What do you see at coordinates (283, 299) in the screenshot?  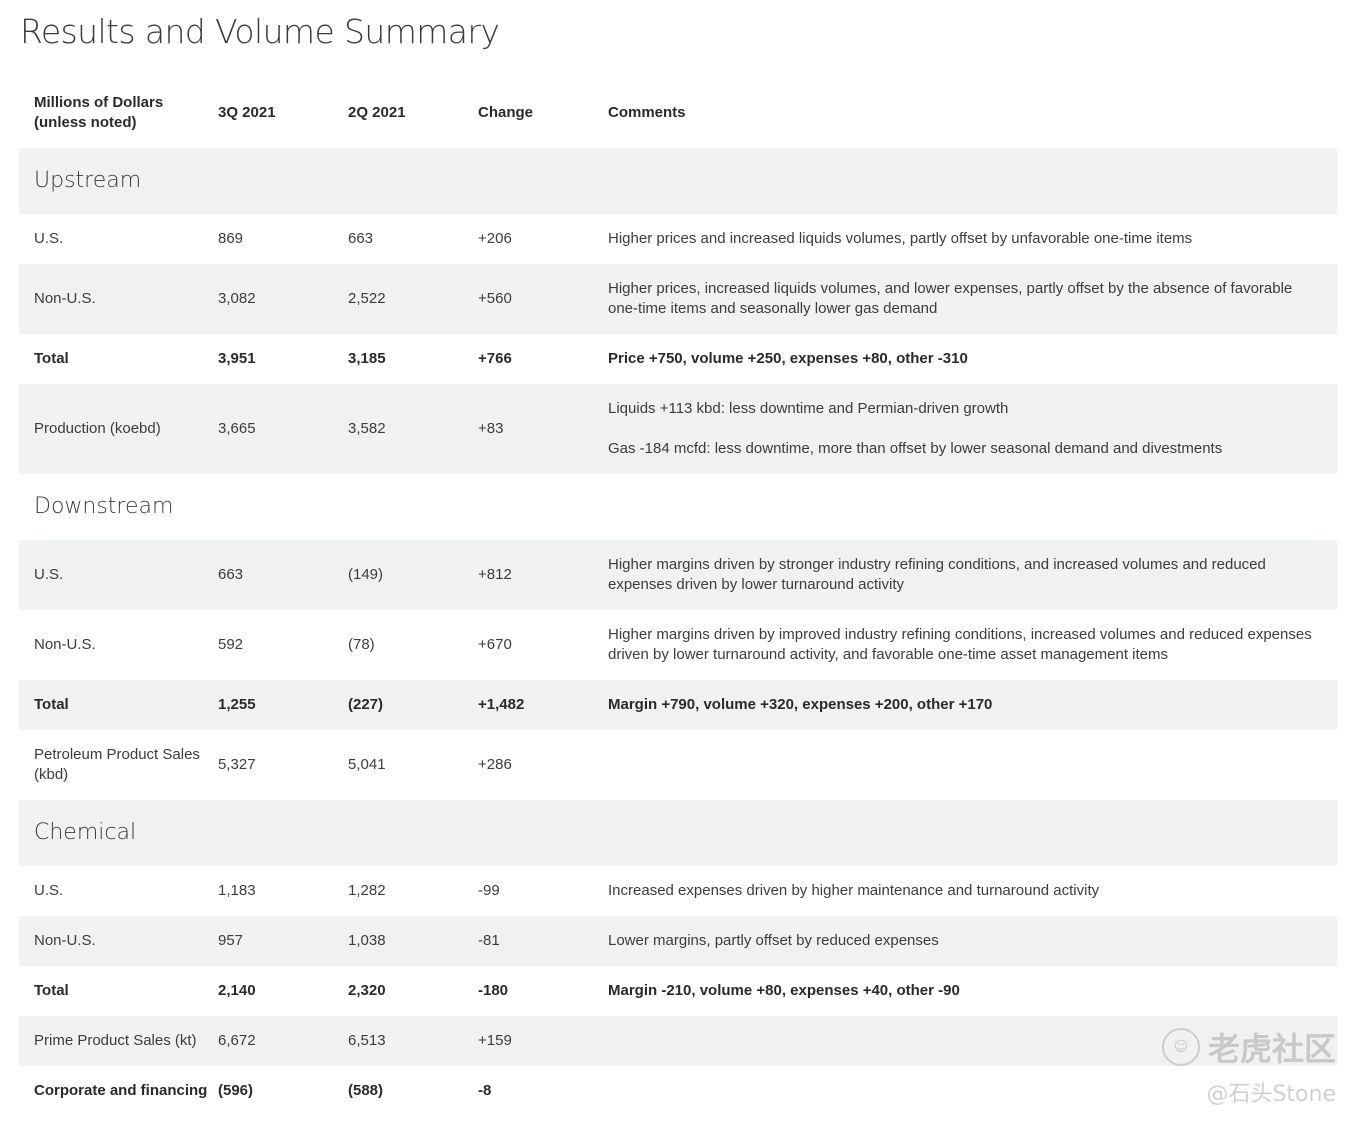 I see `value-3q: 3,082` at bounding box center [283, 299].